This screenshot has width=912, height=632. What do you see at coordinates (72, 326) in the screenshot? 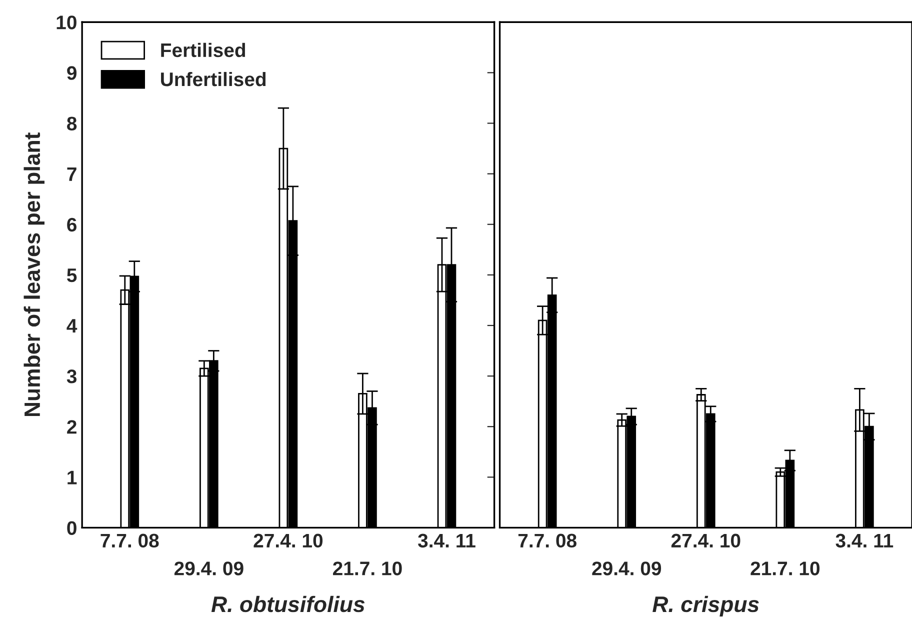
I see `y-tick-label: 4` at bounding box center [72, 326].